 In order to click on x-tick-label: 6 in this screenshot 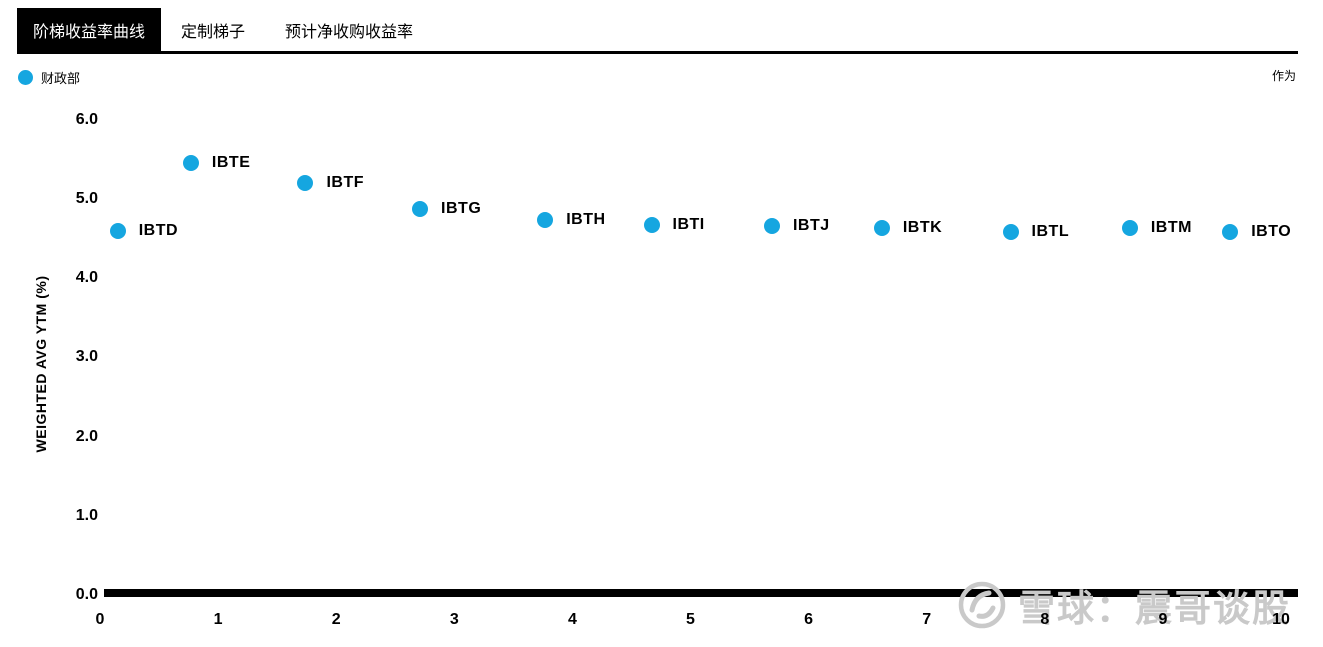, I will do `click(809, 619)`.